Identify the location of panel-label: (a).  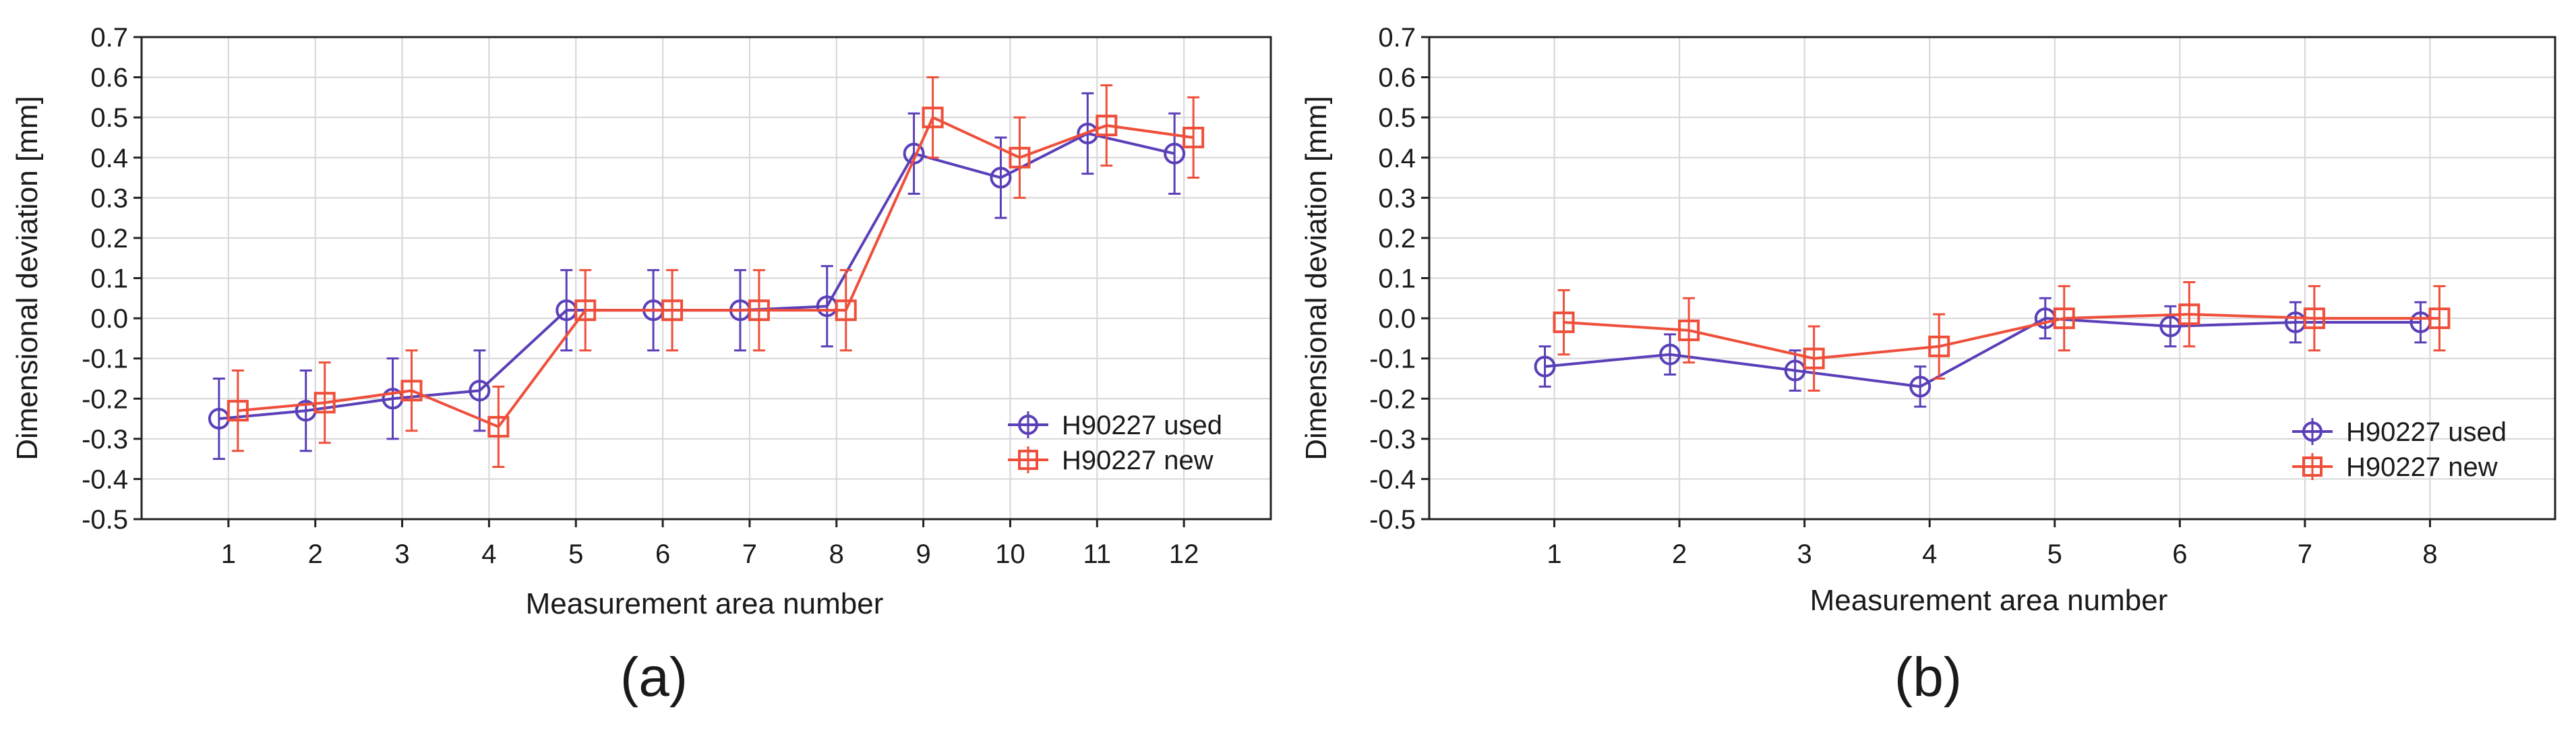
(654, 677).